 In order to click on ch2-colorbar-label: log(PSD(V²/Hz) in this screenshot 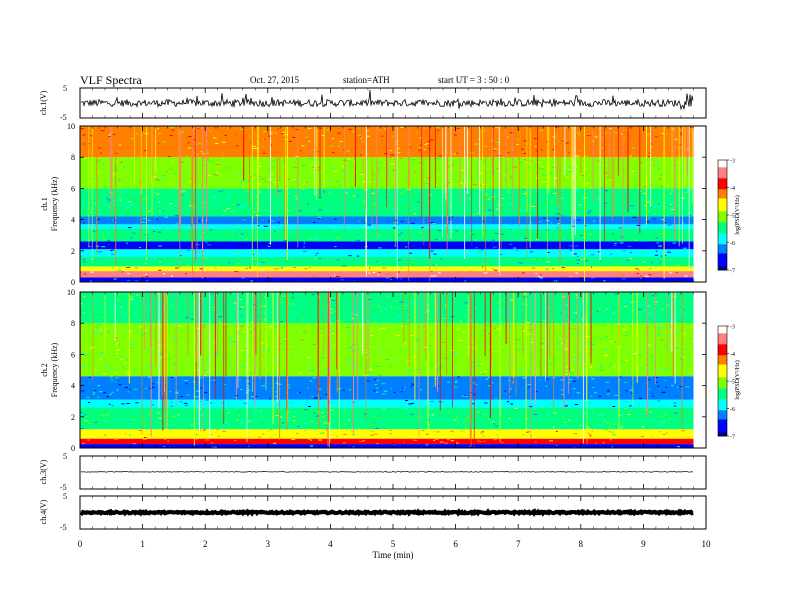, I will do `click(737, 379)`.